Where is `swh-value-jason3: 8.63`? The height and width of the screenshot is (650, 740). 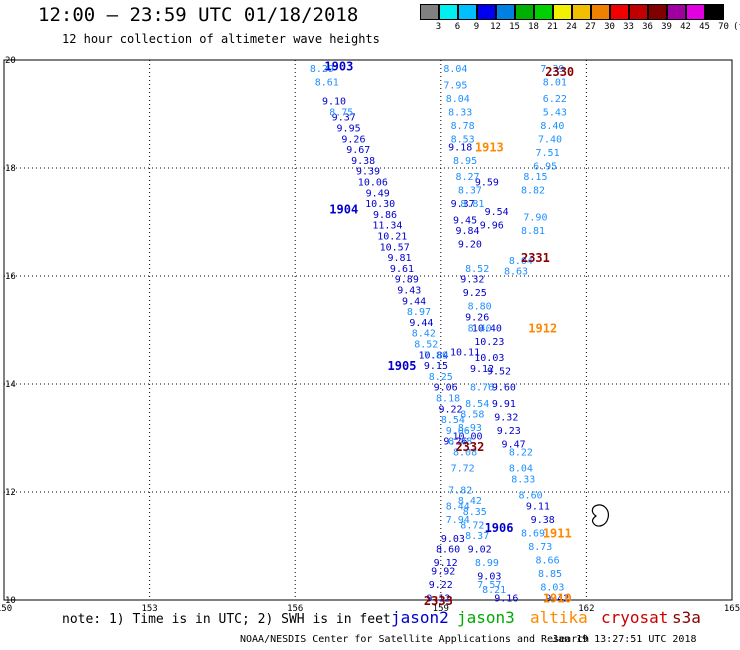
swh-value-jason3: 8.63 is located at coordinates (516, 272).